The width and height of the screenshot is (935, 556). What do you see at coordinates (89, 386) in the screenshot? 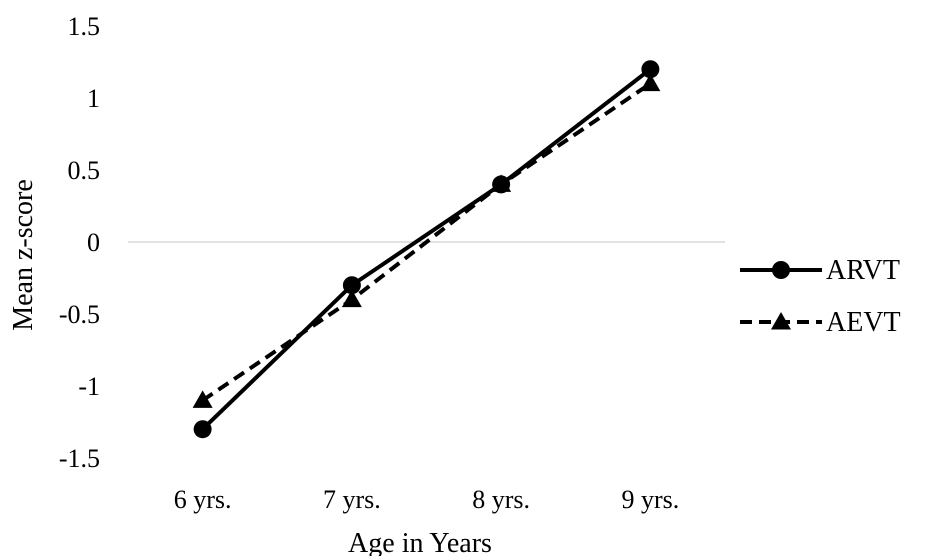
I see `y-tick-label: -1` at bounding box center [89, 386].